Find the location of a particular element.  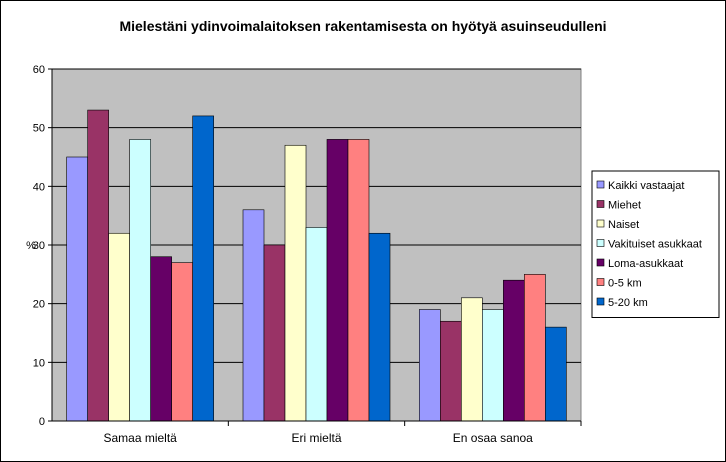

y-tick-label: 30 is located at coordinates (39, 246).